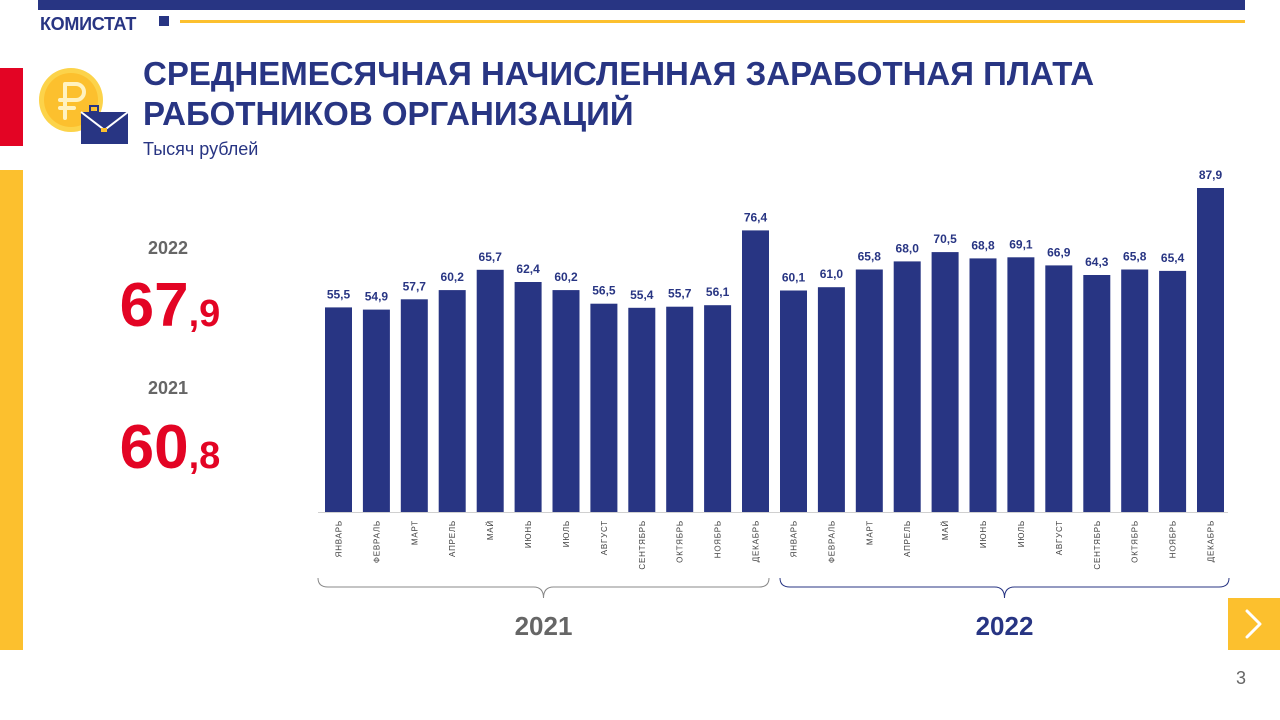 This screenshot has height=720, width=1280. What do you see at coordinates (945, 239) in the screenshot?
I see `bar-value-label: 70,5` at bounding box center [945, 239].